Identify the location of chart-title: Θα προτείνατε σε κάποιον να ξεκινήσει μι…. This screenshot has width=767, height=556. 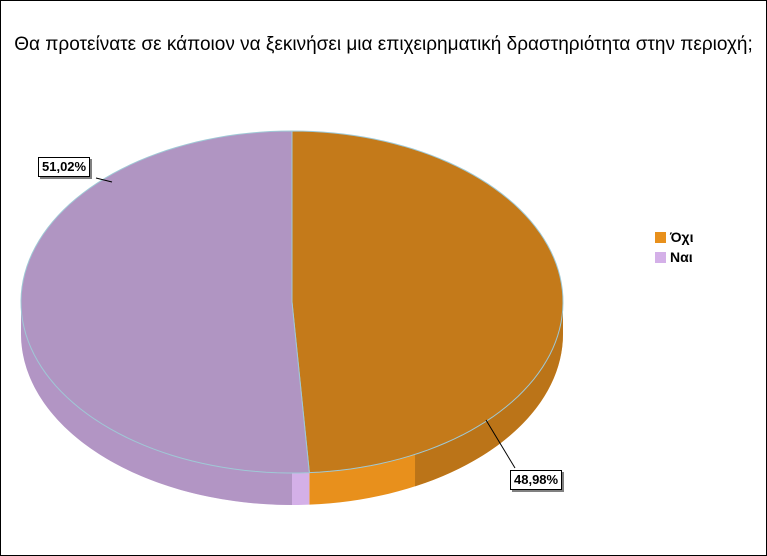
(383, 44).